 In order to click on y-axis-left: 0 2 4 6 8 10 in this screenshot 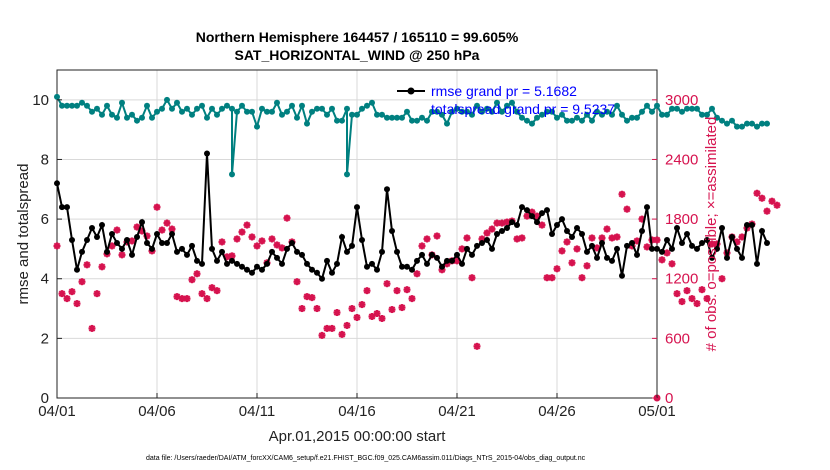, I will do `click(47, 249)`.